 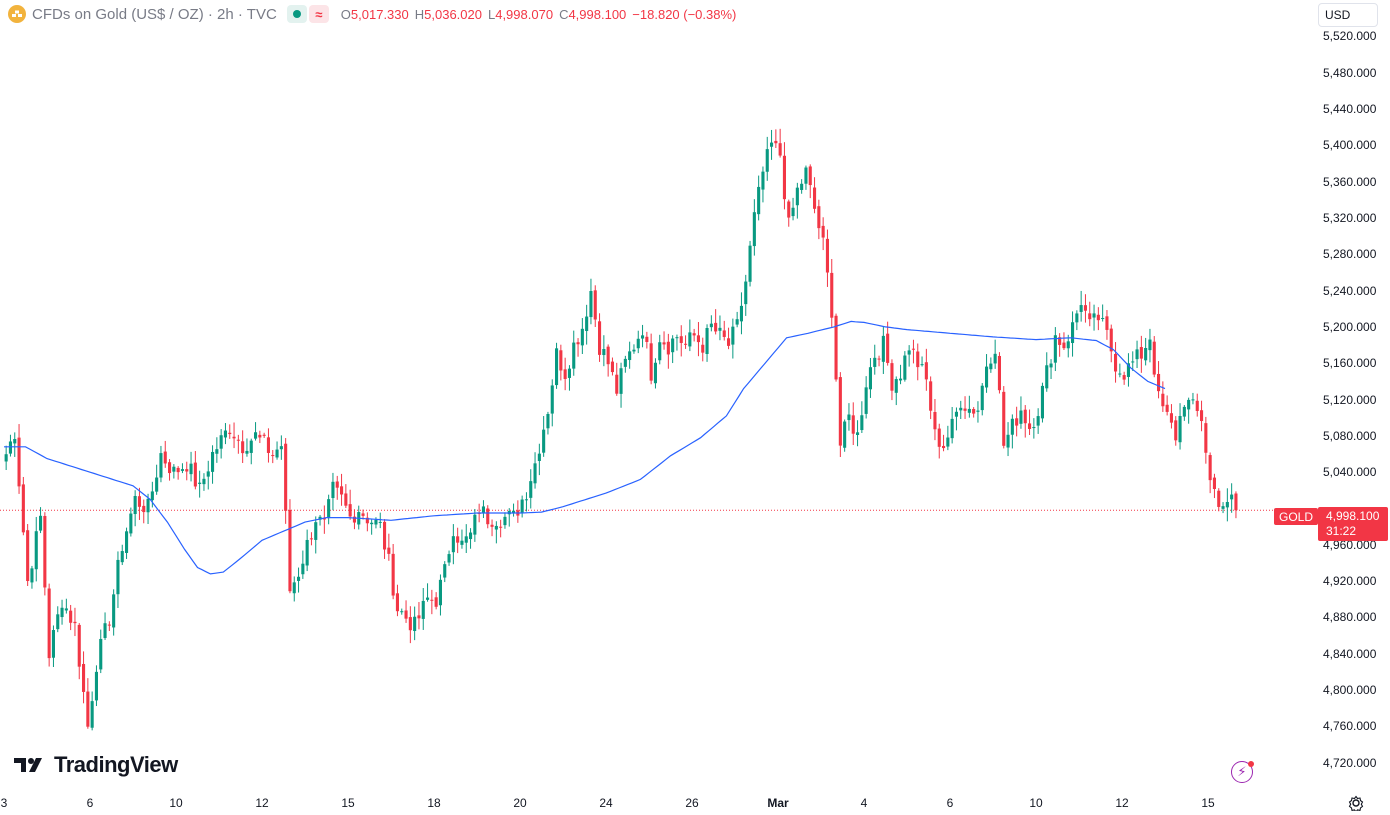 I want to click on logo-text: TradingView, so click(x=116, y=764).